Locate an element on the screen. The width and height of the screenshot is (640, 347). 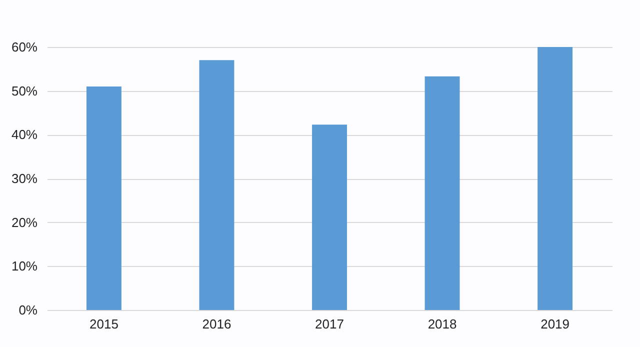
x-tick-label: 2015 is located at coordinates (103, 324).